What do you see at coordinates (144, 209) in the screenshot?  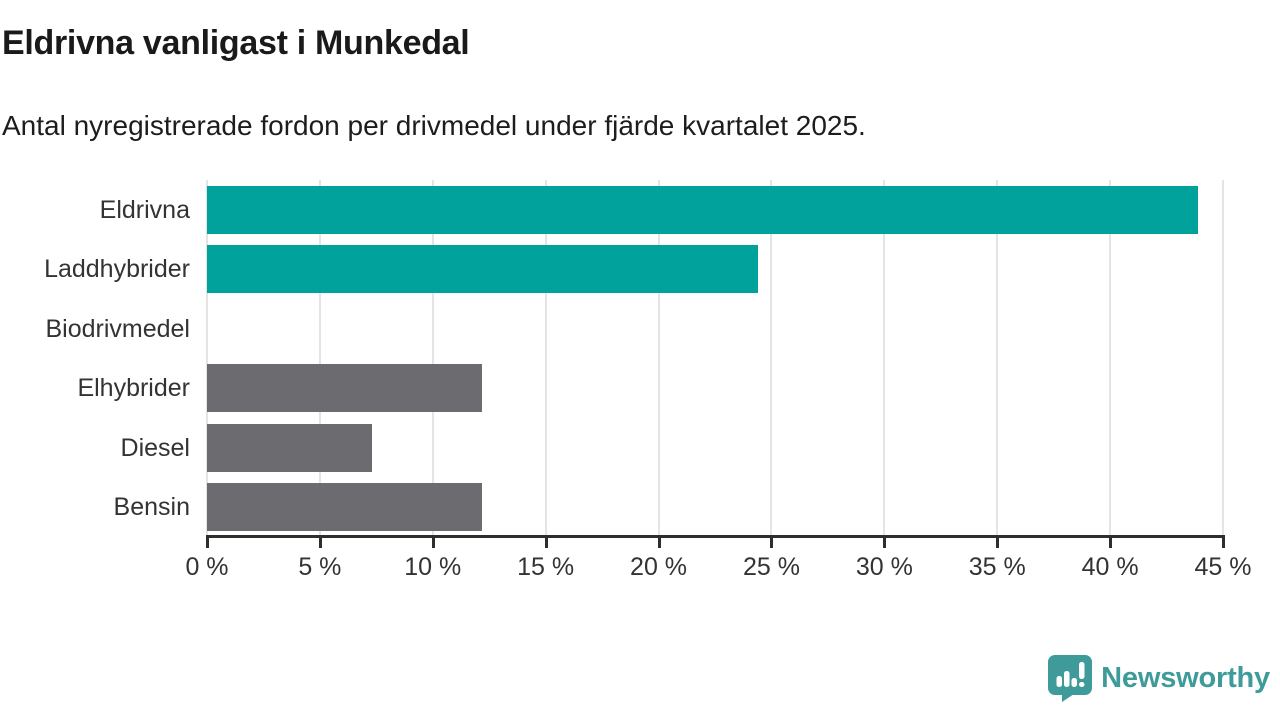 I see `category-label: Eldrivna` at bounding box center [144, 209].